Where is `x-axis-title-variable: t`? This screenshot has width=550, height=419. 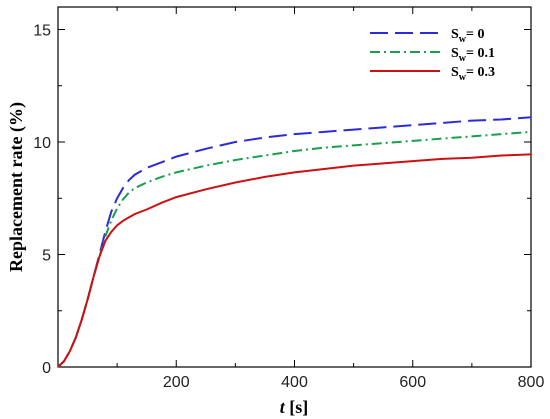
x-axis-title-variable: t is located at coordinates (283, 407).